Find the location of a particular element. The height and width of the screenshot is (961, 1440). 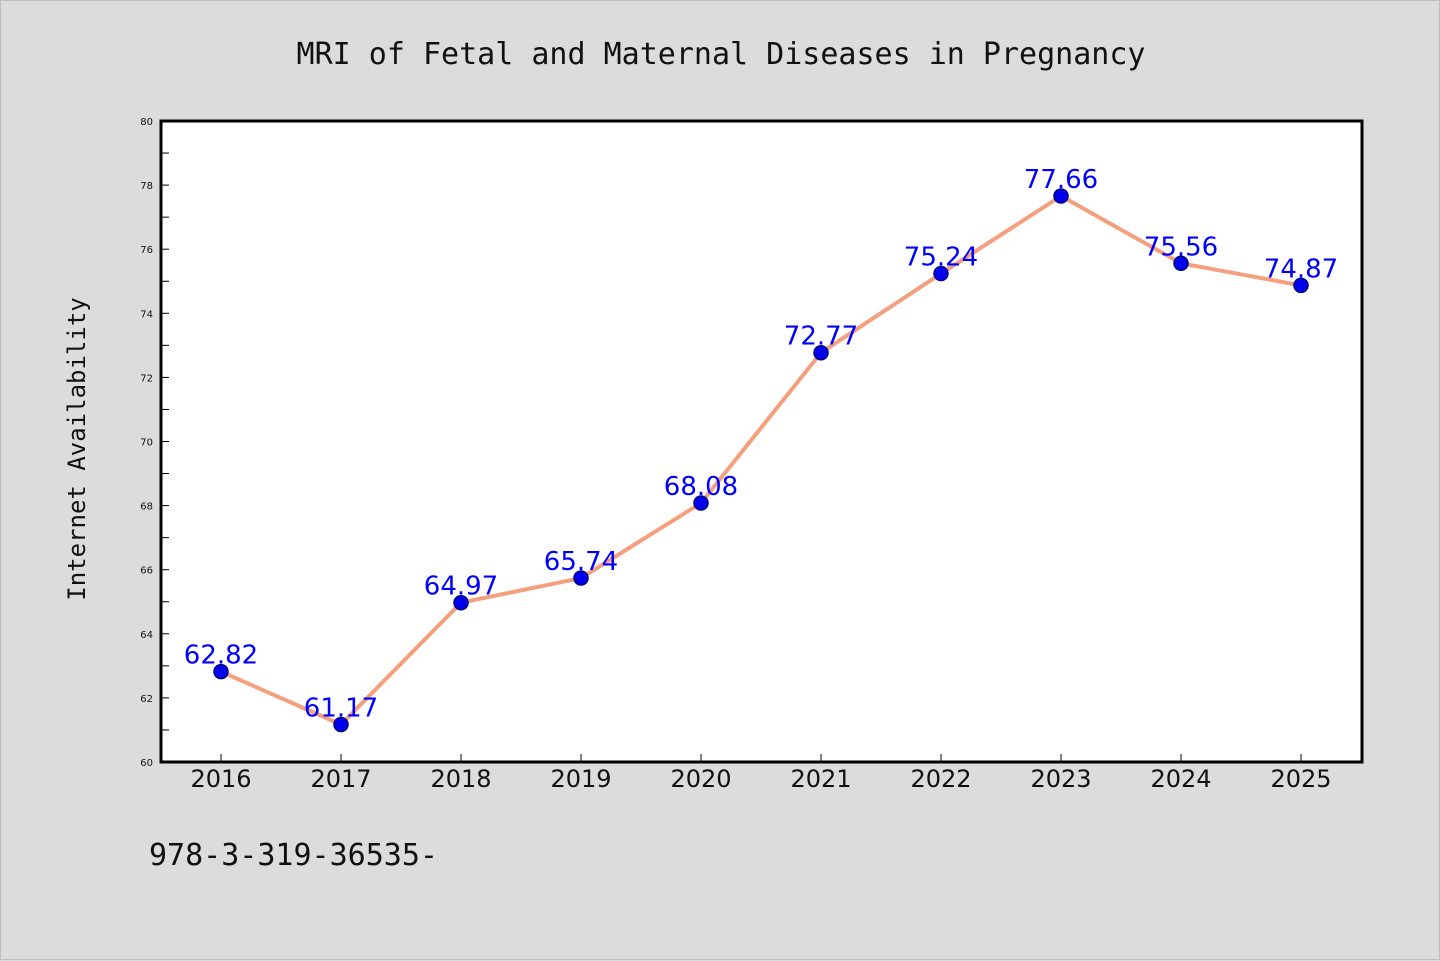

y-tick-label: 68 is located at coordinates (146, 507).